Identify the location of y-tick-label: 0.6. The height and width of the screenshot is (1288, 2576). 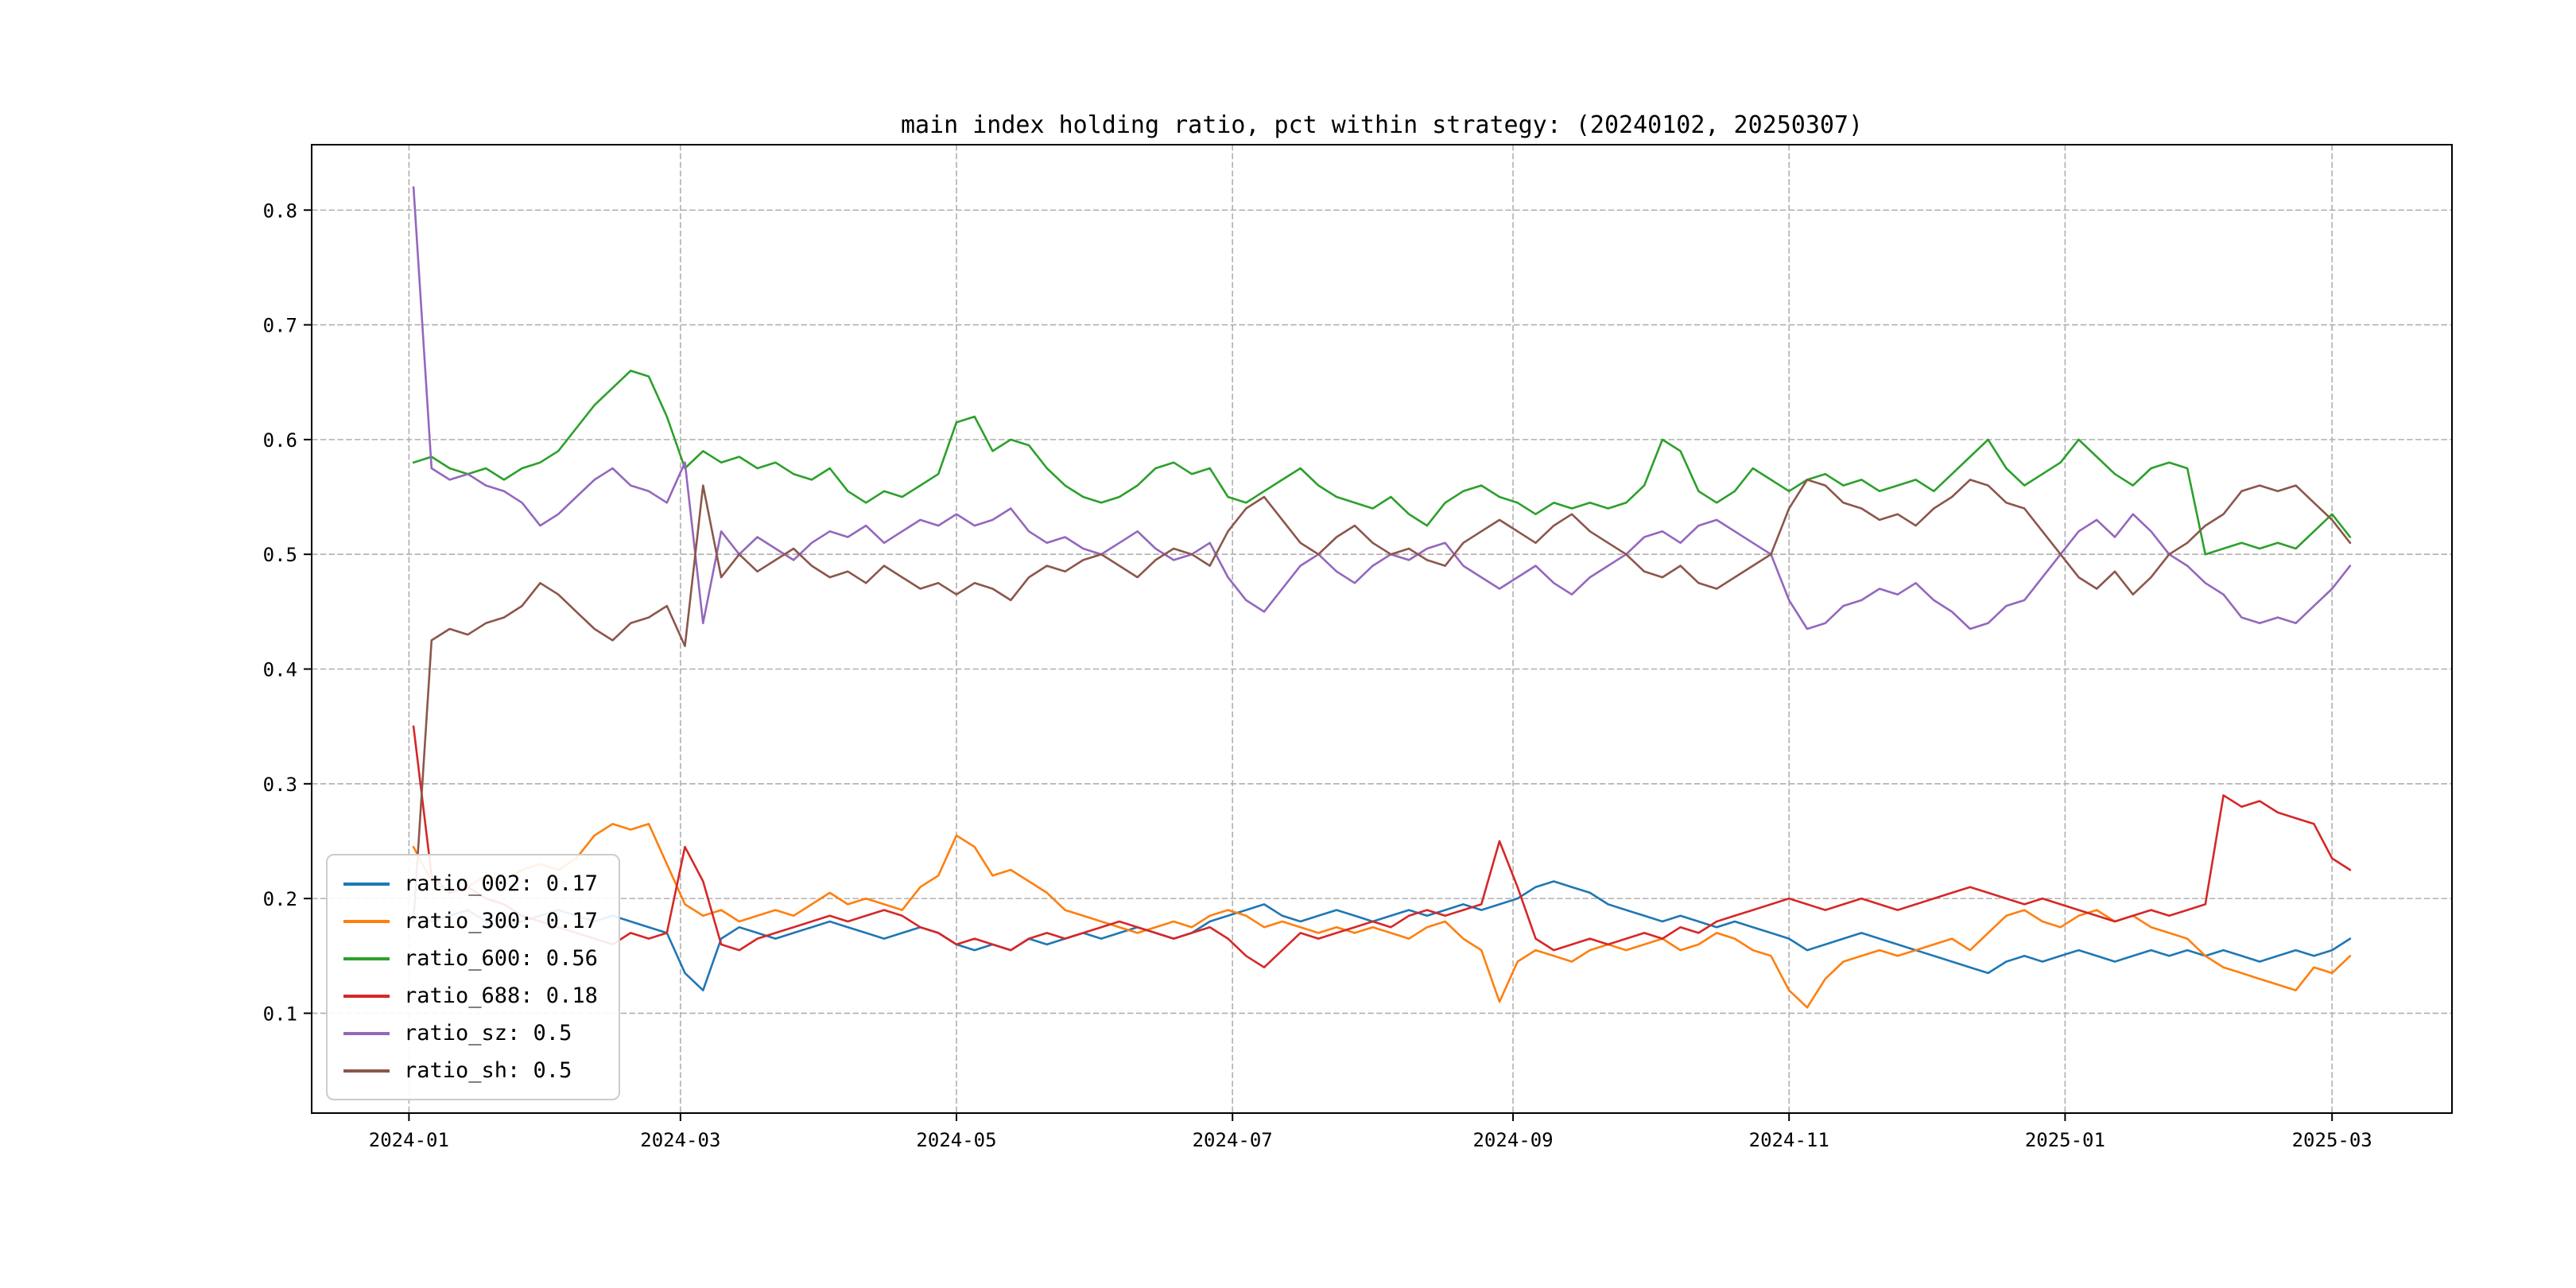
(280, 440).